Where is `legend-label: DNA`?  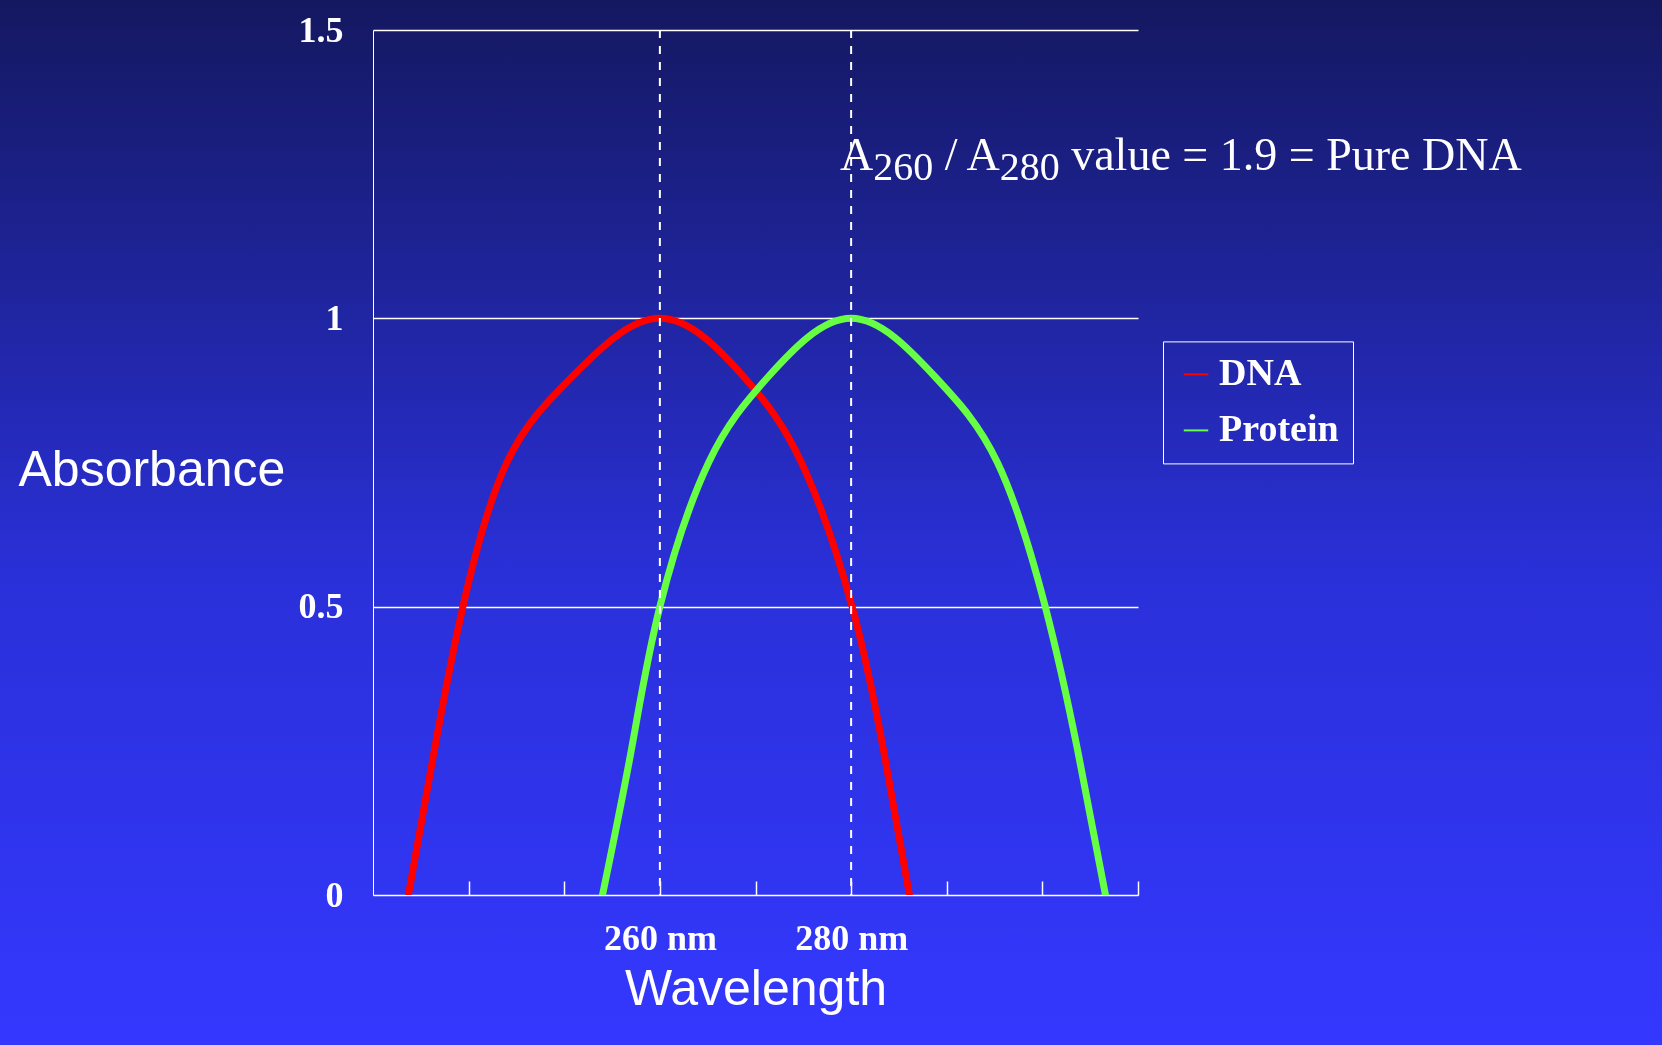 legend-label: DNA is located at coordinates (1260, 372).